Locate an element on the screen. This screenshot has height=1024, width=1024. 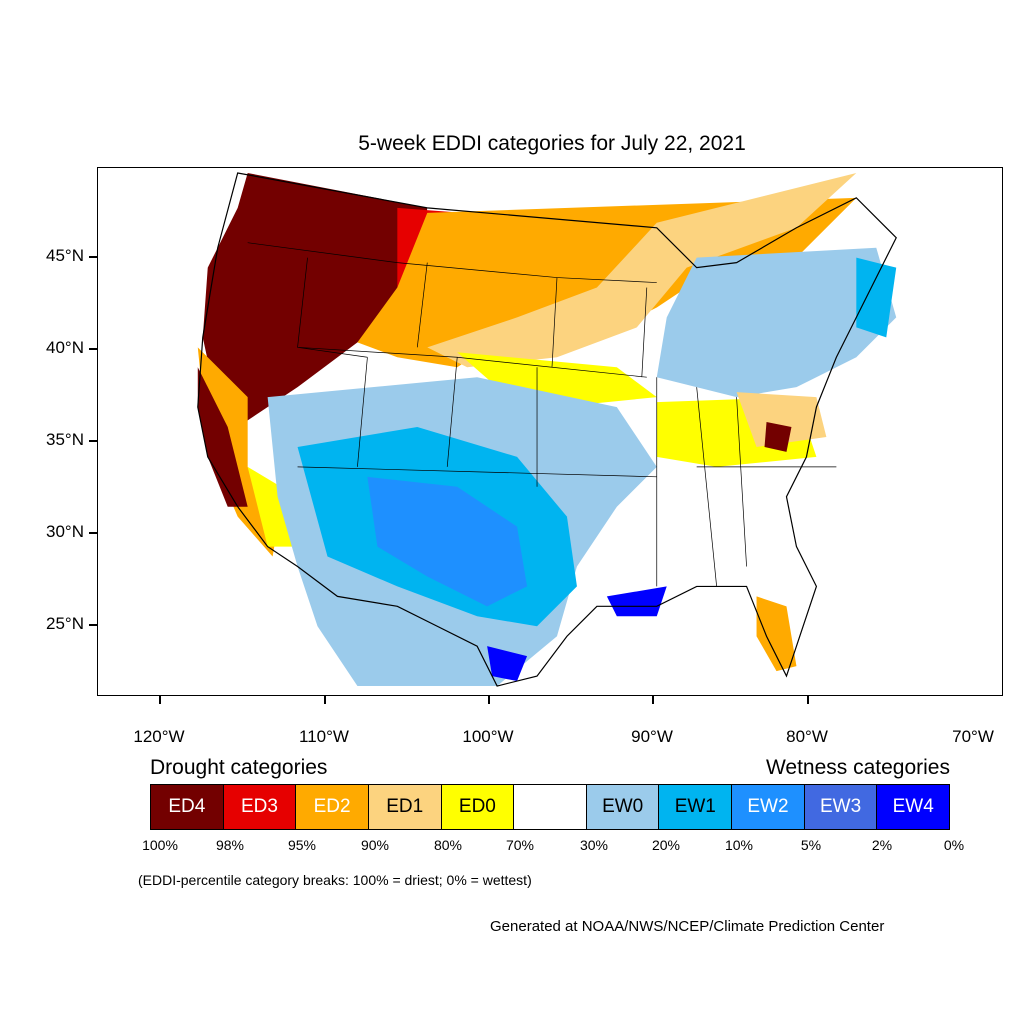
region-ew1-northeast is located at coordinates (876, 297).